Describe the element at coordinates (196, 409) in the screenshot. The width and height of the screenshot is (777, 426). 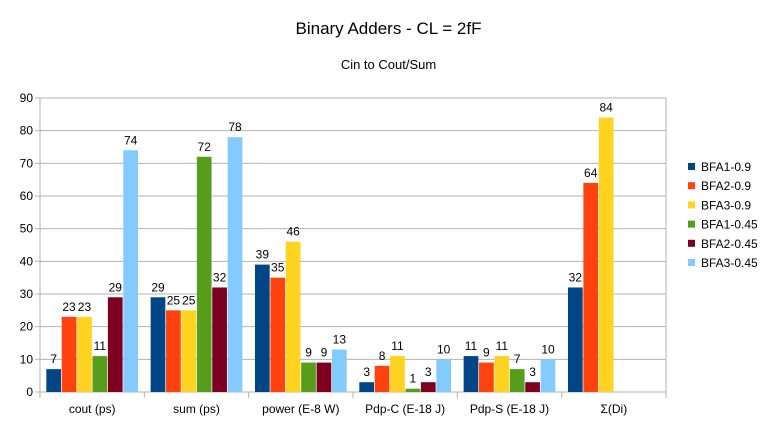
I see `x-tick-label: sum (ps)` at that location.